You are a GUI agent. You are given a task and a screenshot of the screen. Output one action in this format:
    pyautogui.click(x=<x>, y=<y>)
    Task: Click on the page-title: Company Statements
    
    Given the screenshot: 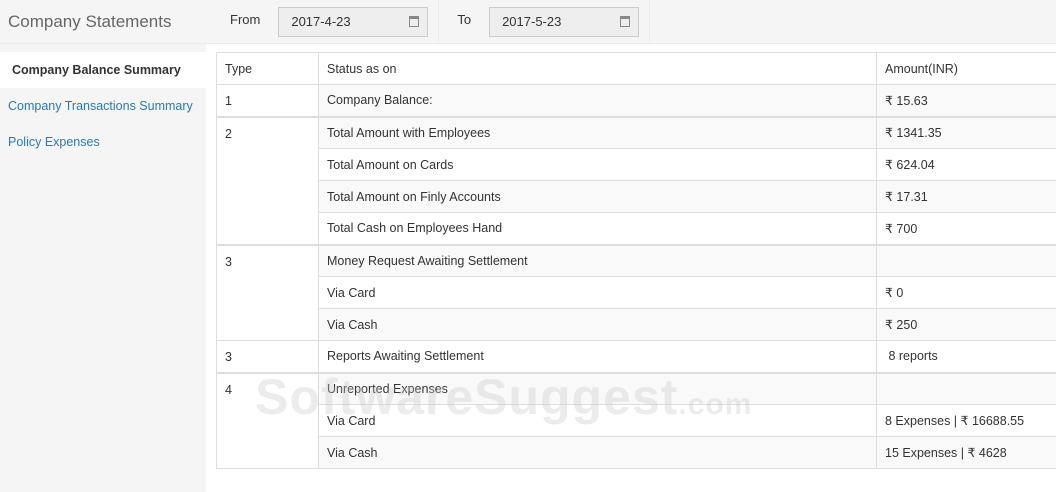 What is the action you would take?
    pyautogui.click(x=90, y=21)
    